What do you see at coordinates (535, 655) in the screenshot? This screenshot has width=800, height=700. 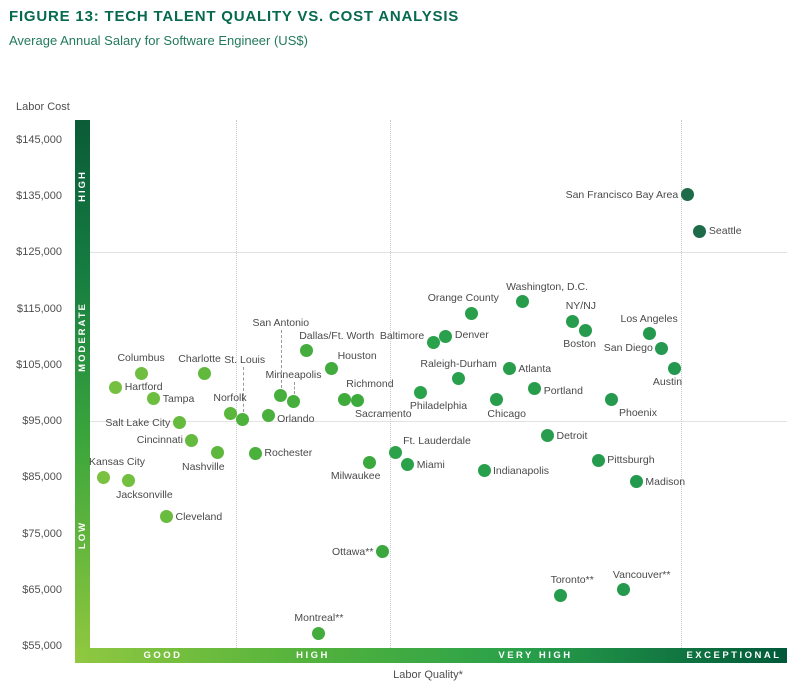 I see `labor-quality-band-label: VERY HIGH` at bounding box center [535, 655].